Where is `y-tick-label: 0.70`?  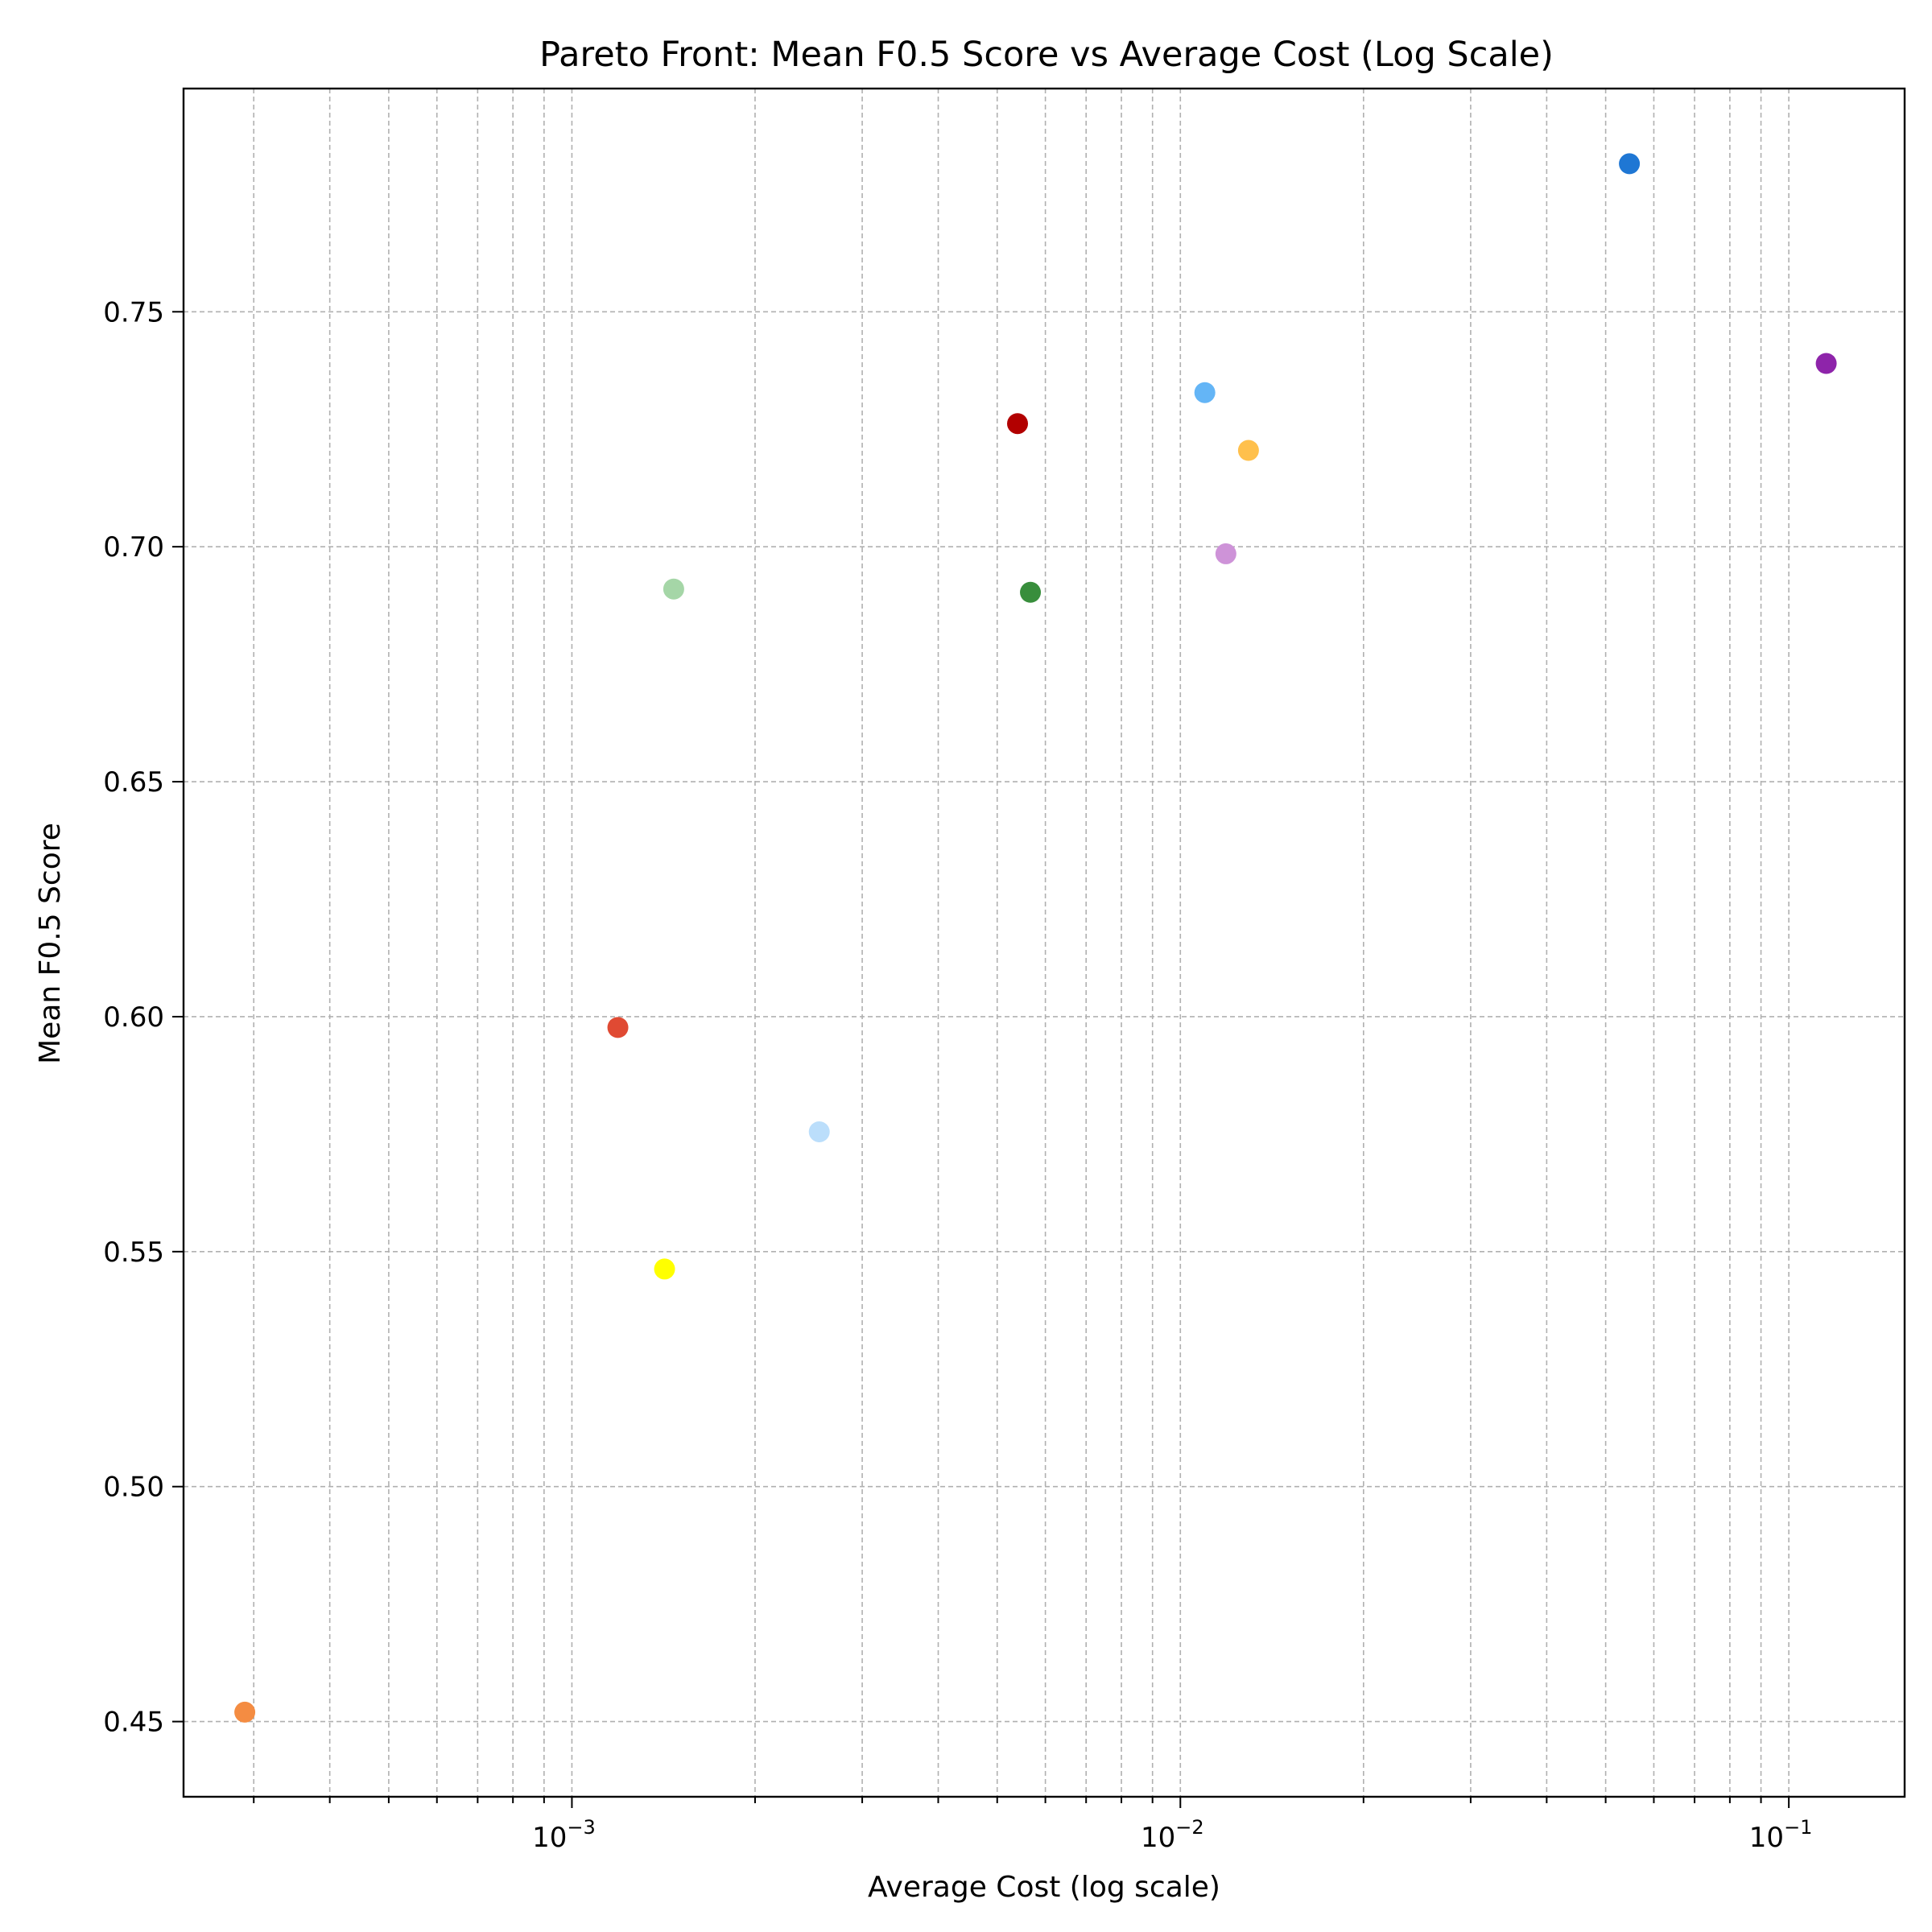 y-tick-label: 0.70 is located at coordinates (133, 547).